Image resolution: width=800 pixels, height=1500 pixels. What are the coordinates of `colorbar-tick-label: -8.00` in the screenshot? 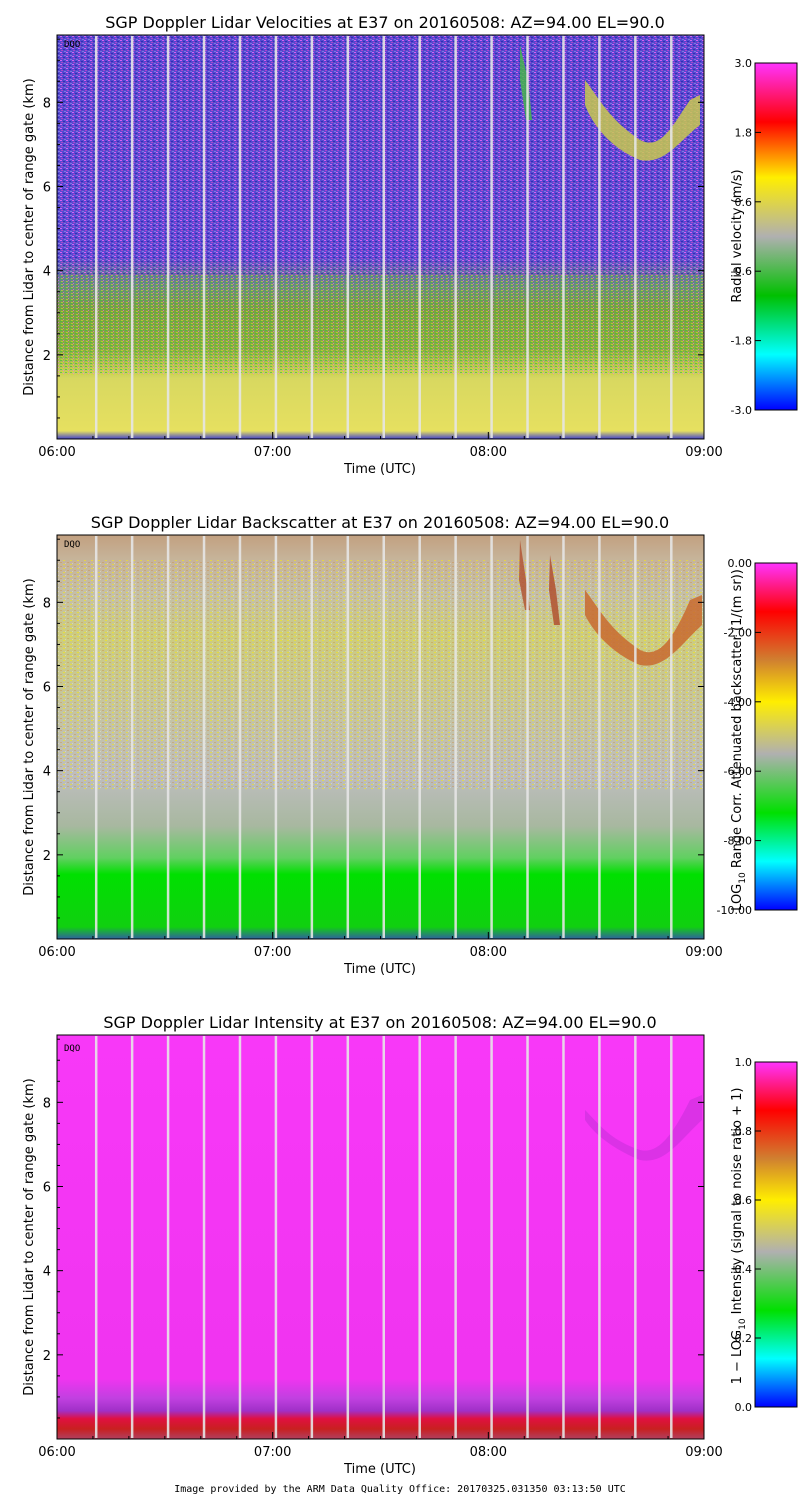 It's located at (738, 841).